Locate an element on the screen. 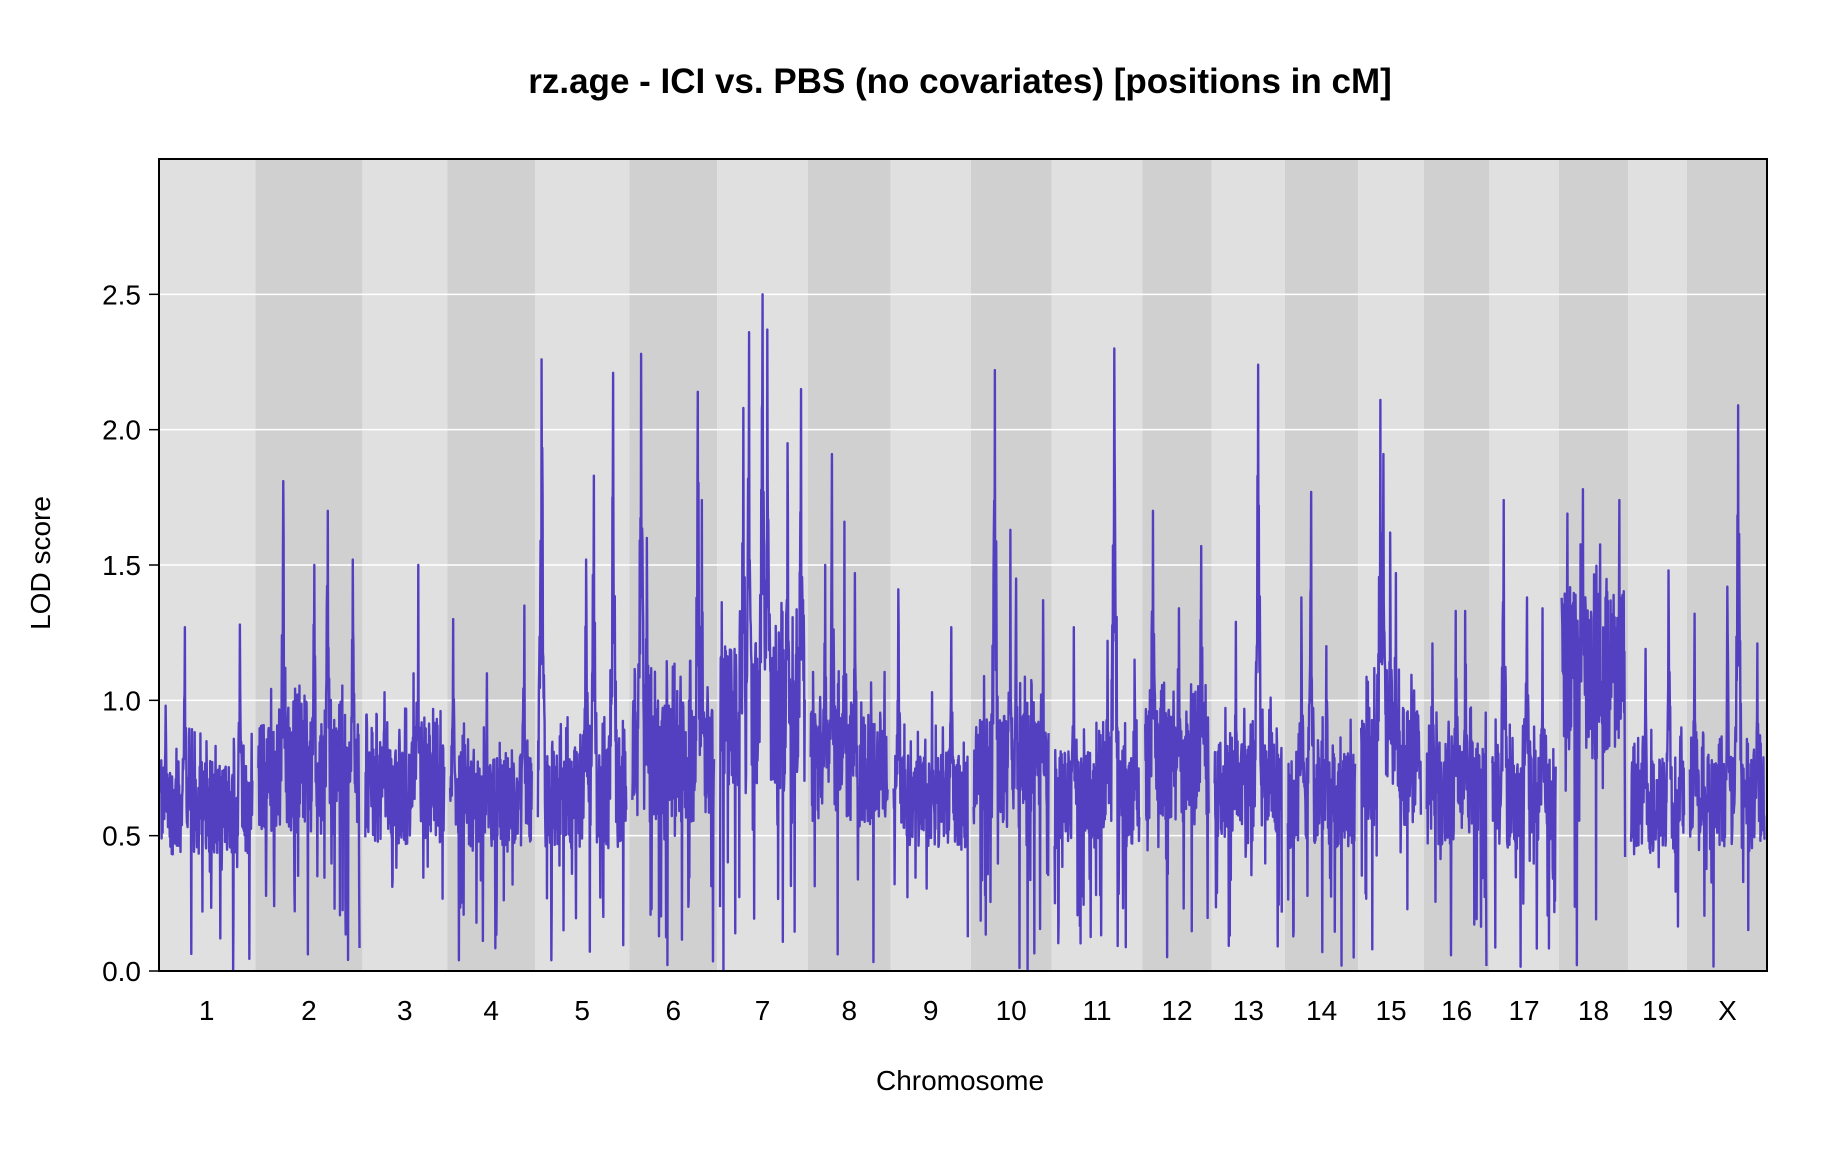 The height and width of the screenshot is (1152, 1824). x-tick-label-chr-X: X is located at coordinates (1727, 1010).